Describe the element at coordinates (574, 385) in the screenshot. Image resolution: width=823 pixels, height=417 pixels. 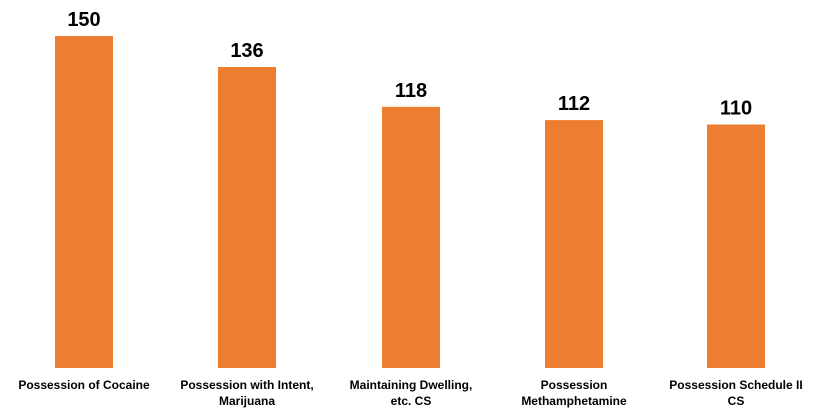
I see `category-label-4-line-1: Possession` at that location.